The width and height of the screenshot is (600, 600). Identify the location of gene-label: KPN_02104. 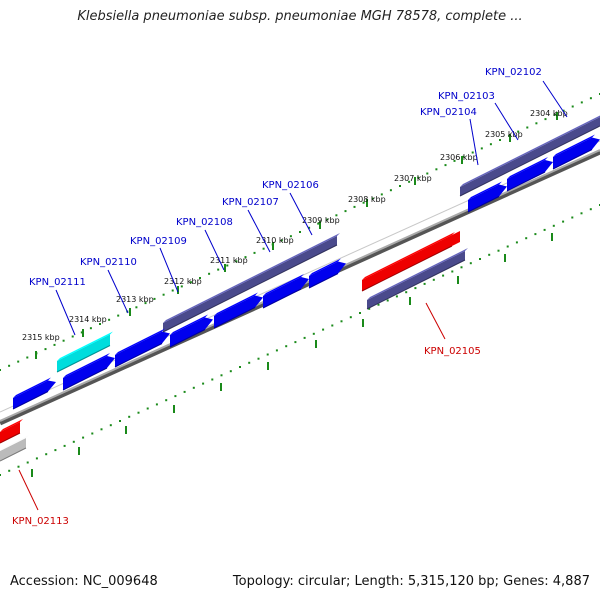
(448, 112).